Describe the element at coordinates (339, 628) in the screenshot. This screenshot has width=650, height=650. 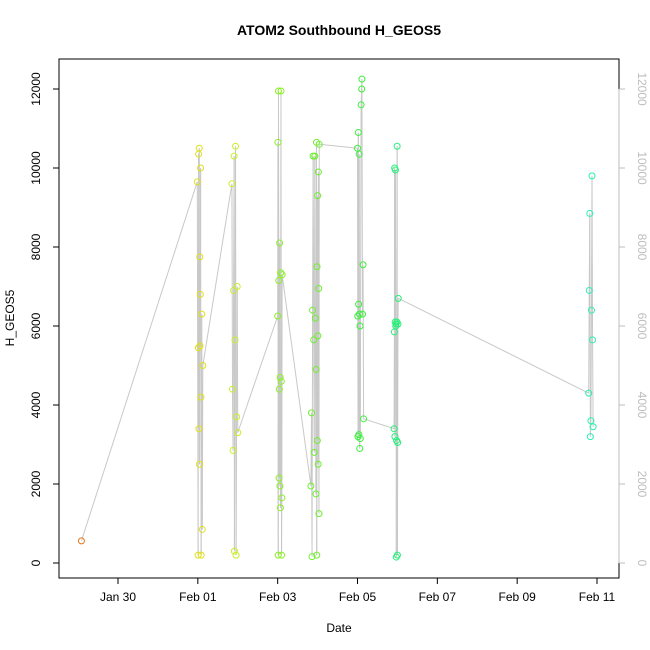
I see `x-axis-label: Date` at that location.